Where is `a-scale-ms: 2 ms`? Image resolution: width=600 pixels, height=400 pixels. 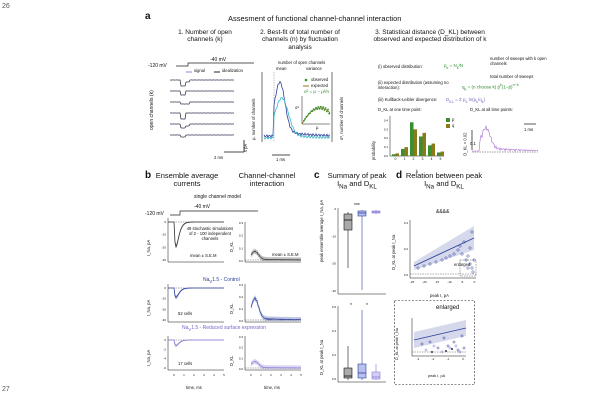 a-scale-ms: 2 ms is located at coordinates (219, 157).